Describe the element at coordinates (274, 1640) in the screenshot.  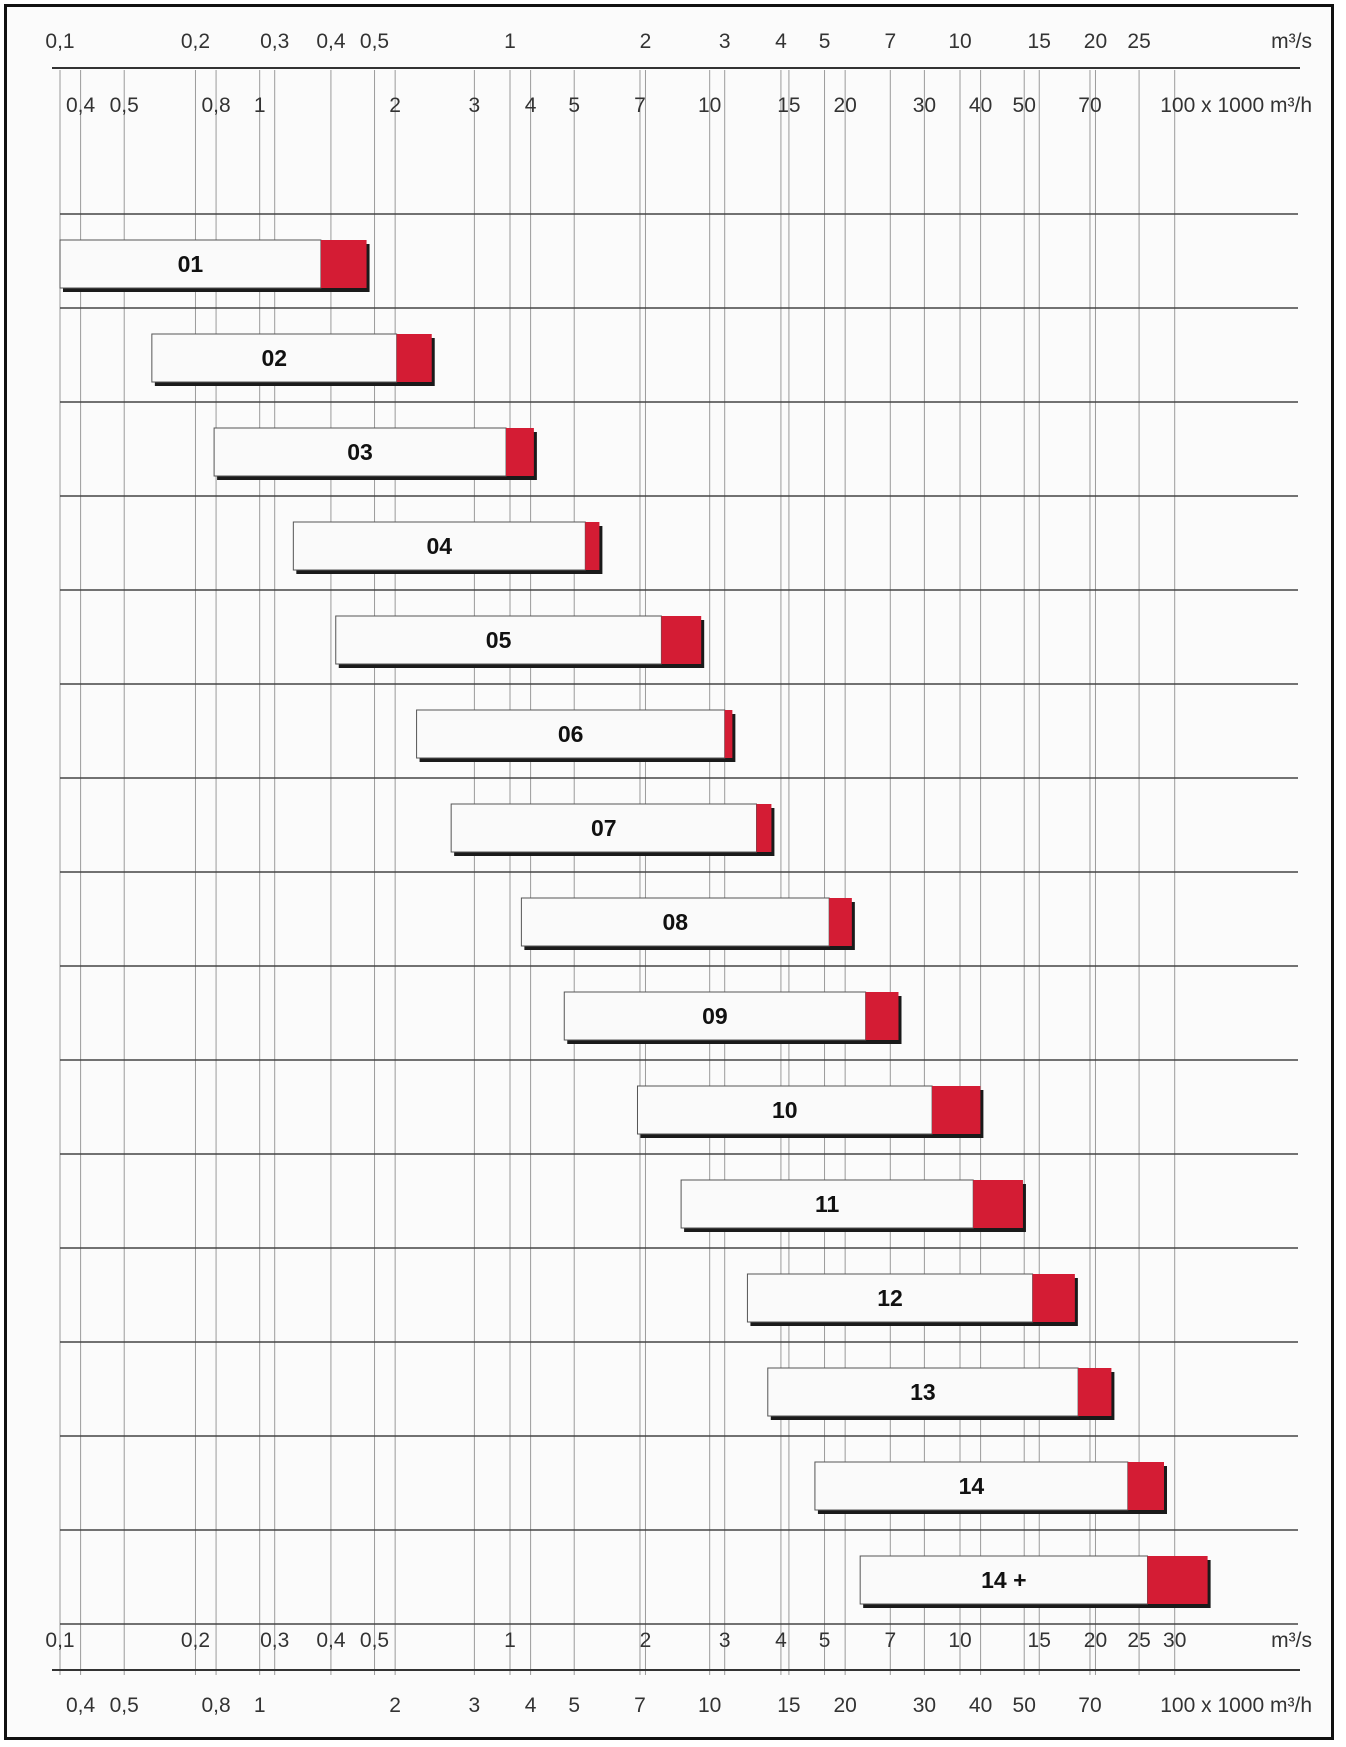
I see `m3s-bottom-tick-label: 0,3` at that location.